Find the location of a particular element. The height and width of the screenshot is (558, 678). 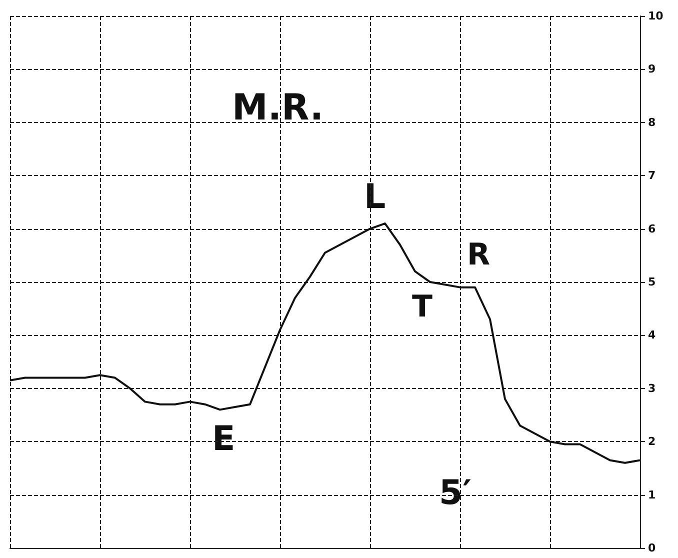

y-tick-label: 0 is located at coordinates (652, 548).